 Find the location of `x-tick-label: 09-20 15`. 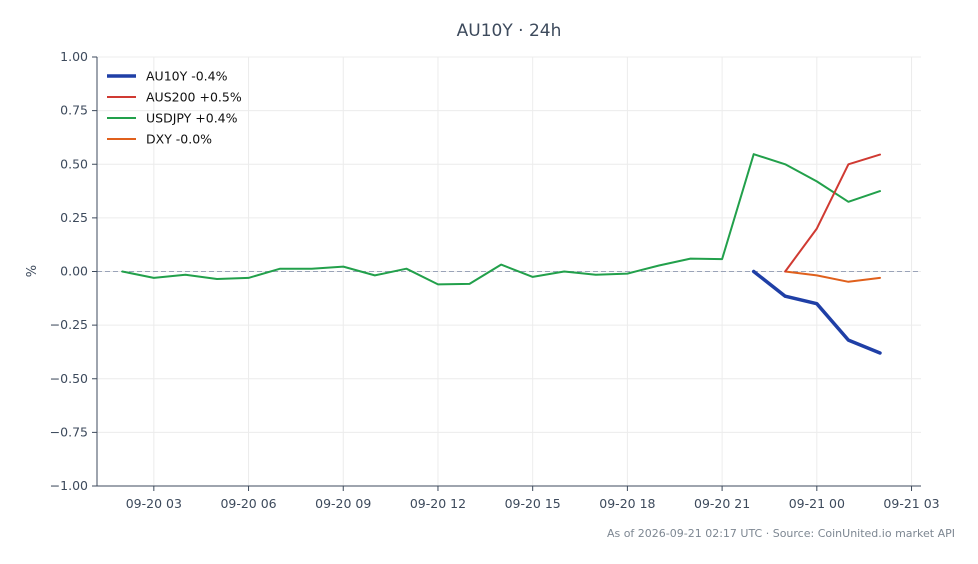

x-tick-label: 09-20 15 is located at coordinates (533, 503).